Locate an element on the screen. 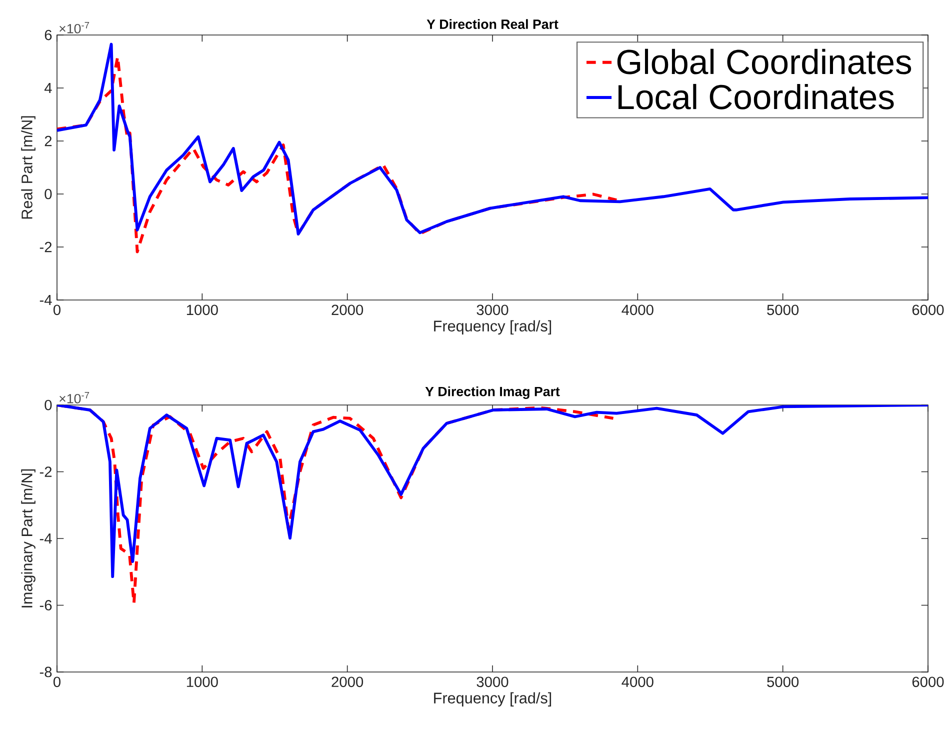 This screenshot has height=731, width=951. y-tick-label: 4 is located at coordinates (48, 88).